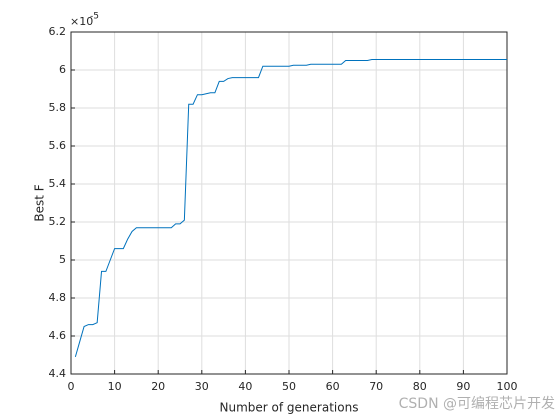 This screenshot has height=420, width=560. What do you see at coordinates (81, 21) in the screenshot?
I see `y-exponent-base: ×10` at bounding box center [81, 21].